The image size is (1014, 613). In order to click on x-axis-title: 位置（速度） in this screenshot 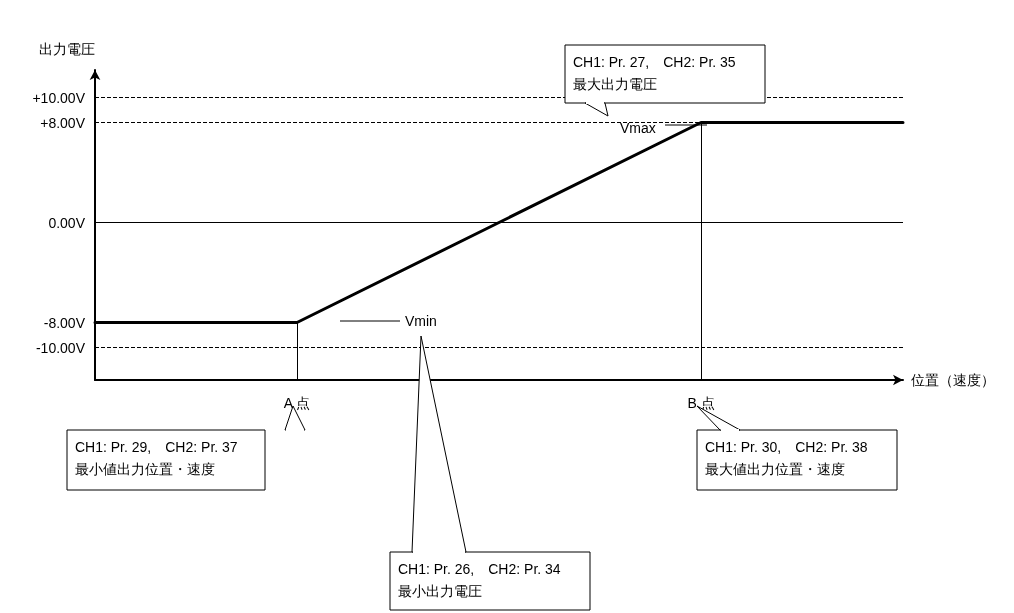, I will do `click(953, 380)`.